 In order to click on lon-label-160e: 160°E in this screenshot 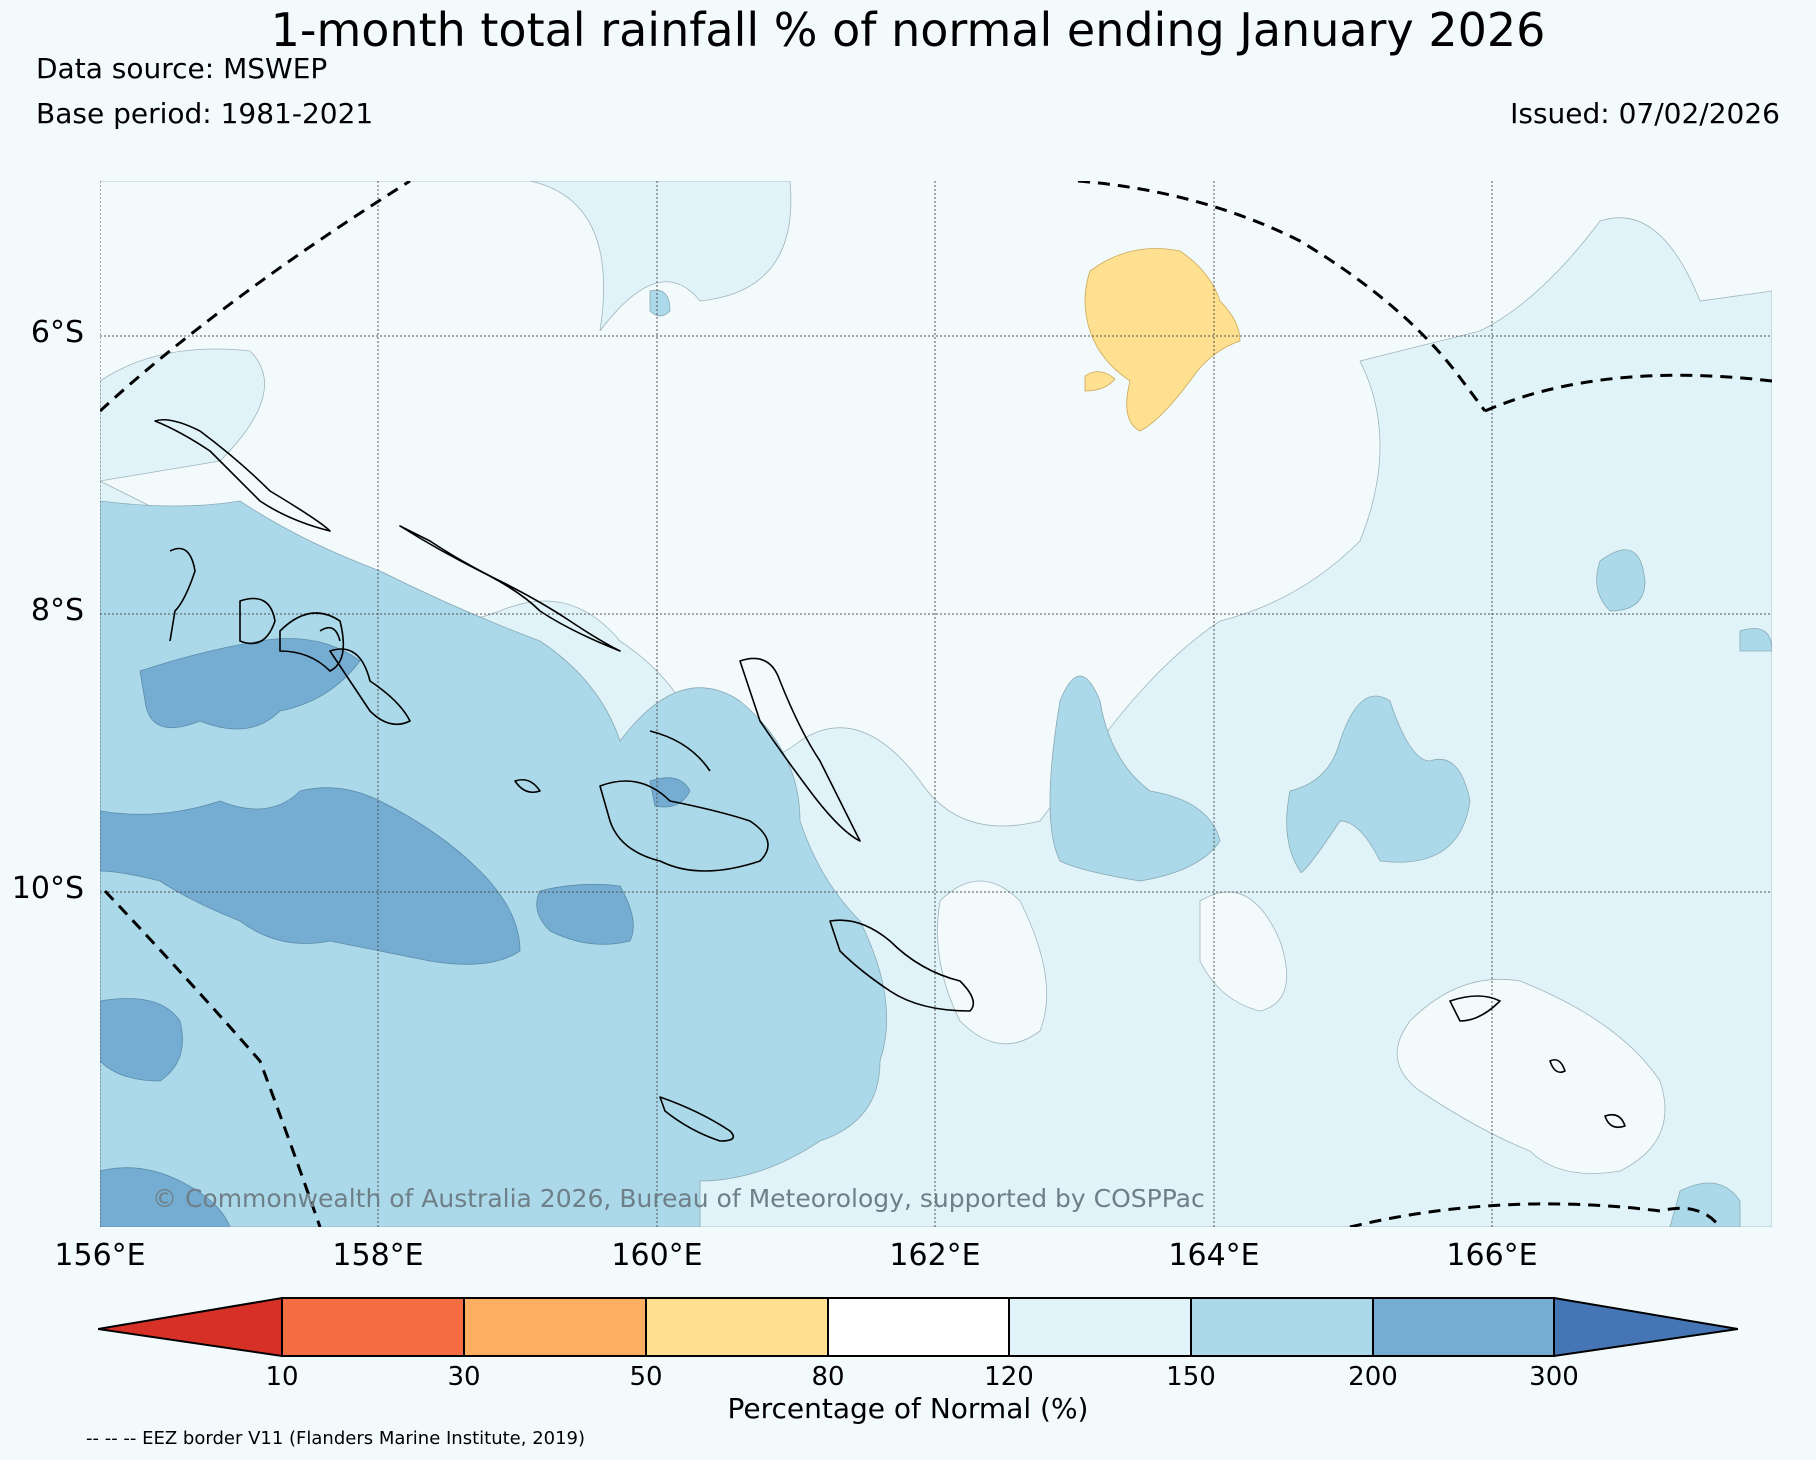, I will do `click(657, 1255)`.